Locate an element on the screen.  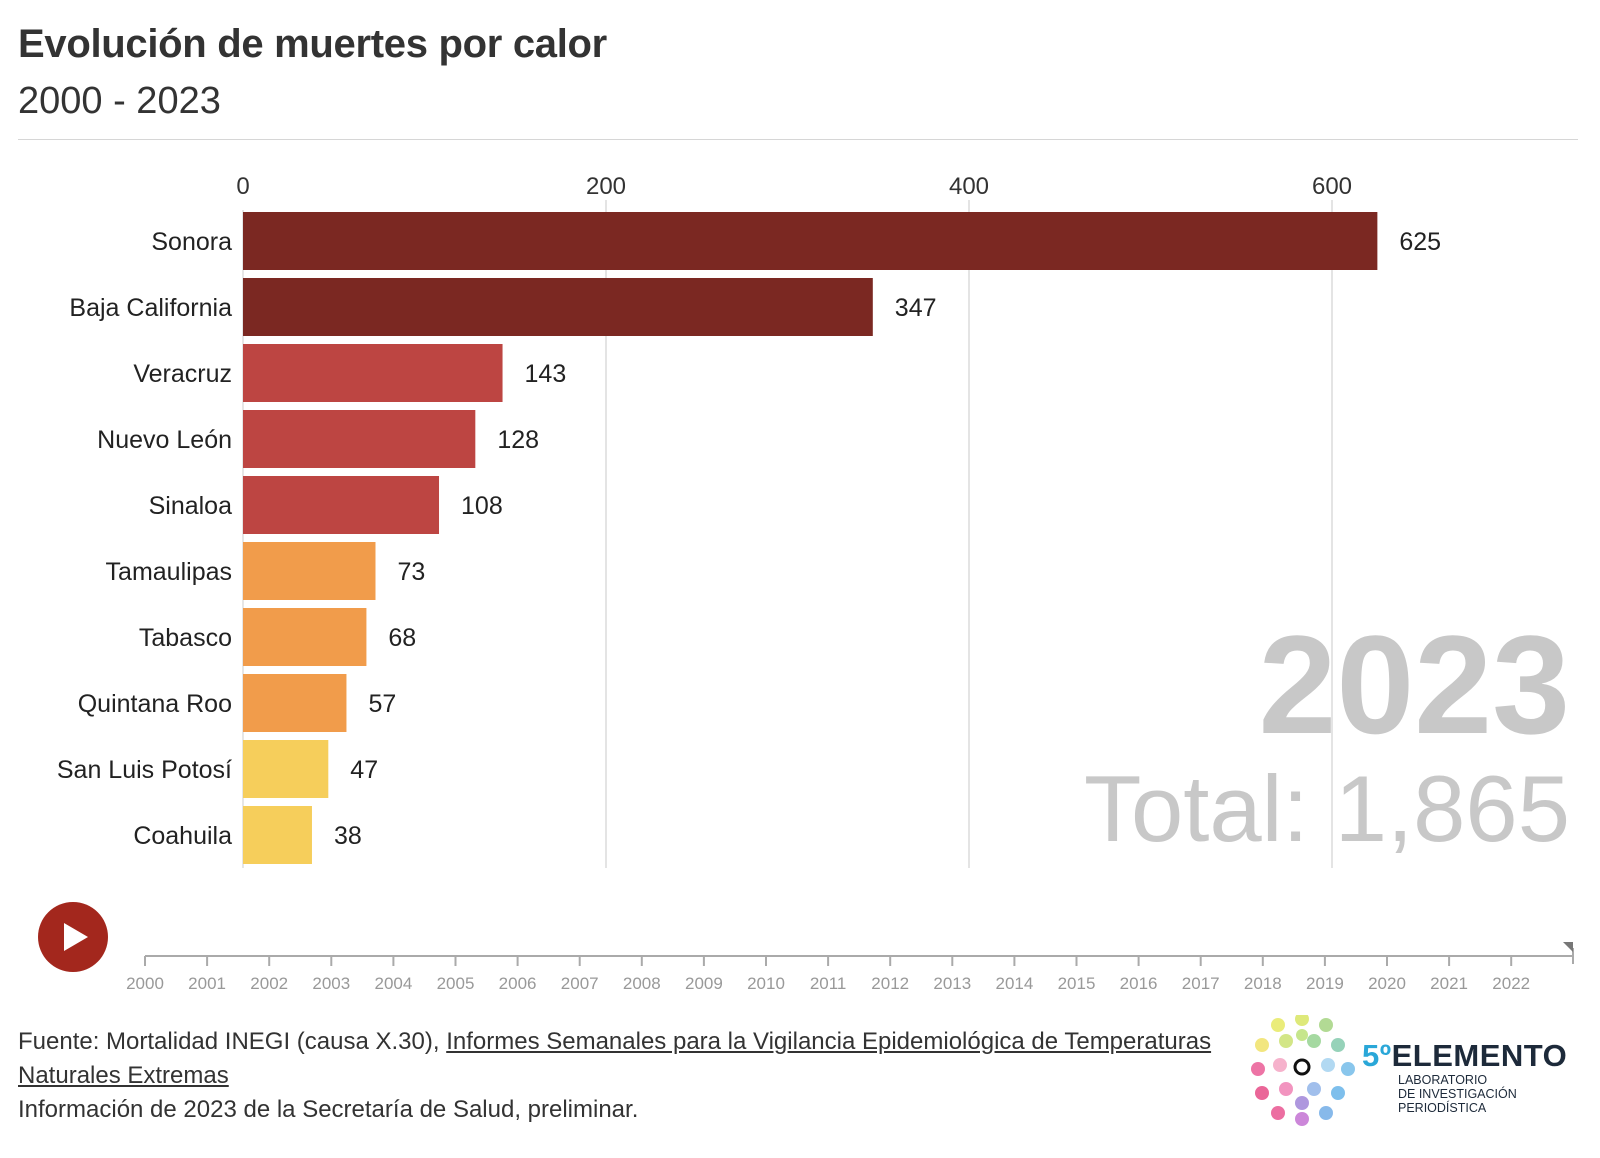
timeline-year-label: 2001 is located at coordinates (207, 982).